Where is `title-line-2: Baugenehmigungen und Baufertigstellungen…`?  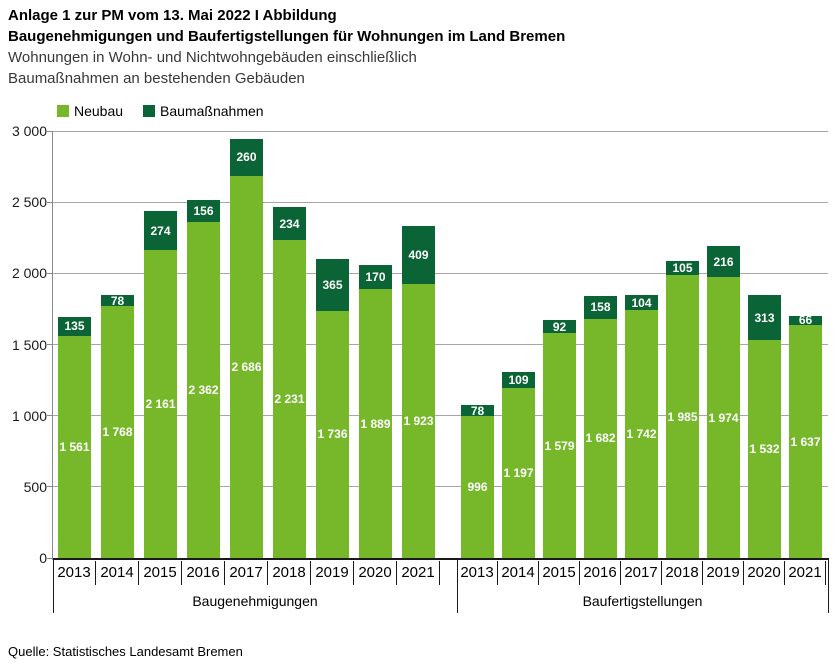
title-line-2: Baugenehmigungen und Baufertigstellungen… is located at coordinates (287, 36).